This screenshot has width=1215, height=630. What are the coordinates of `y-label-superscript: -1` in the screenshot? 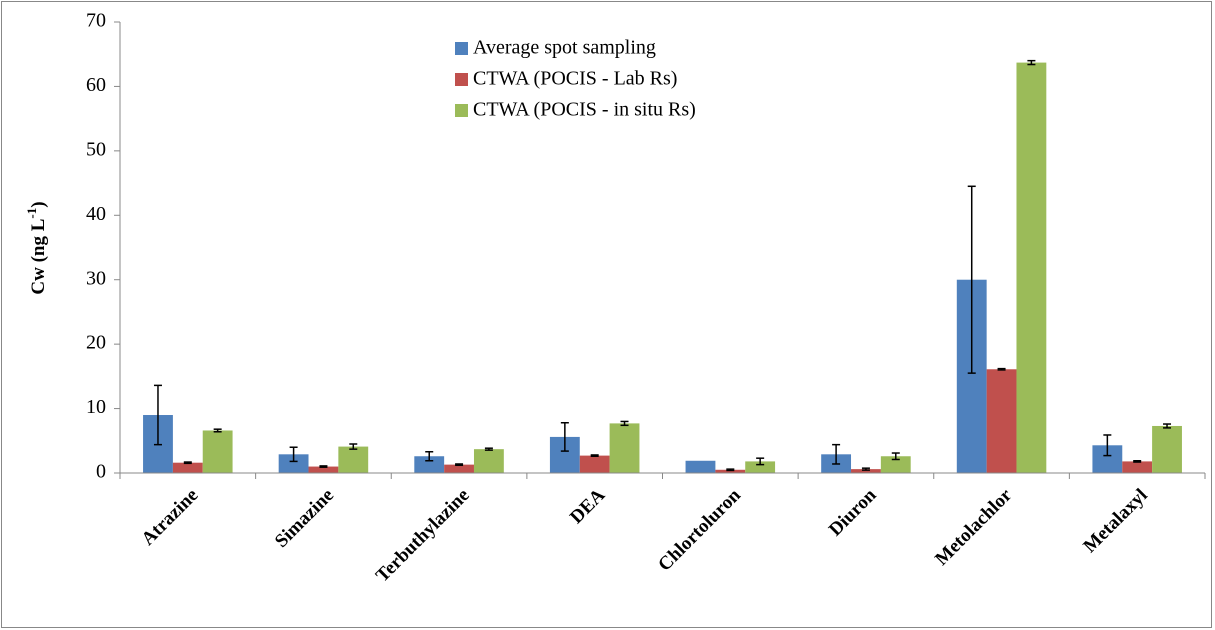 It's located at (31, 213).